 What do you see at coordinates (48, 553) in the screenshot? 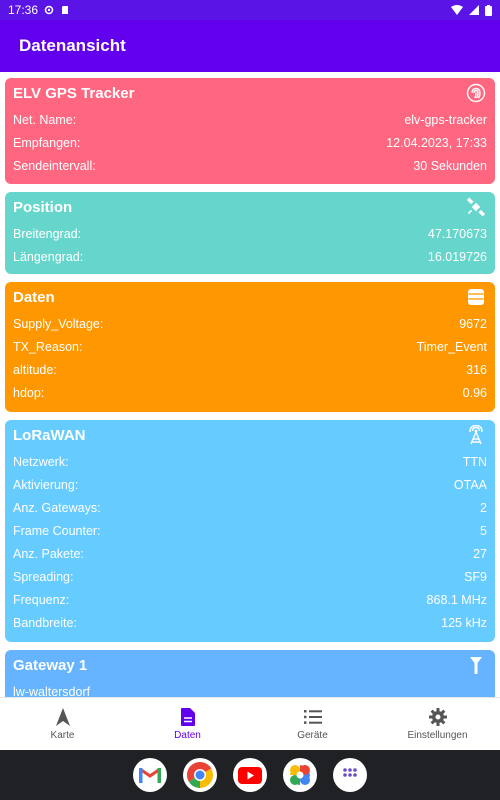
I see `row-label: Anz. Pakete:` at bounding box center [48, 553].